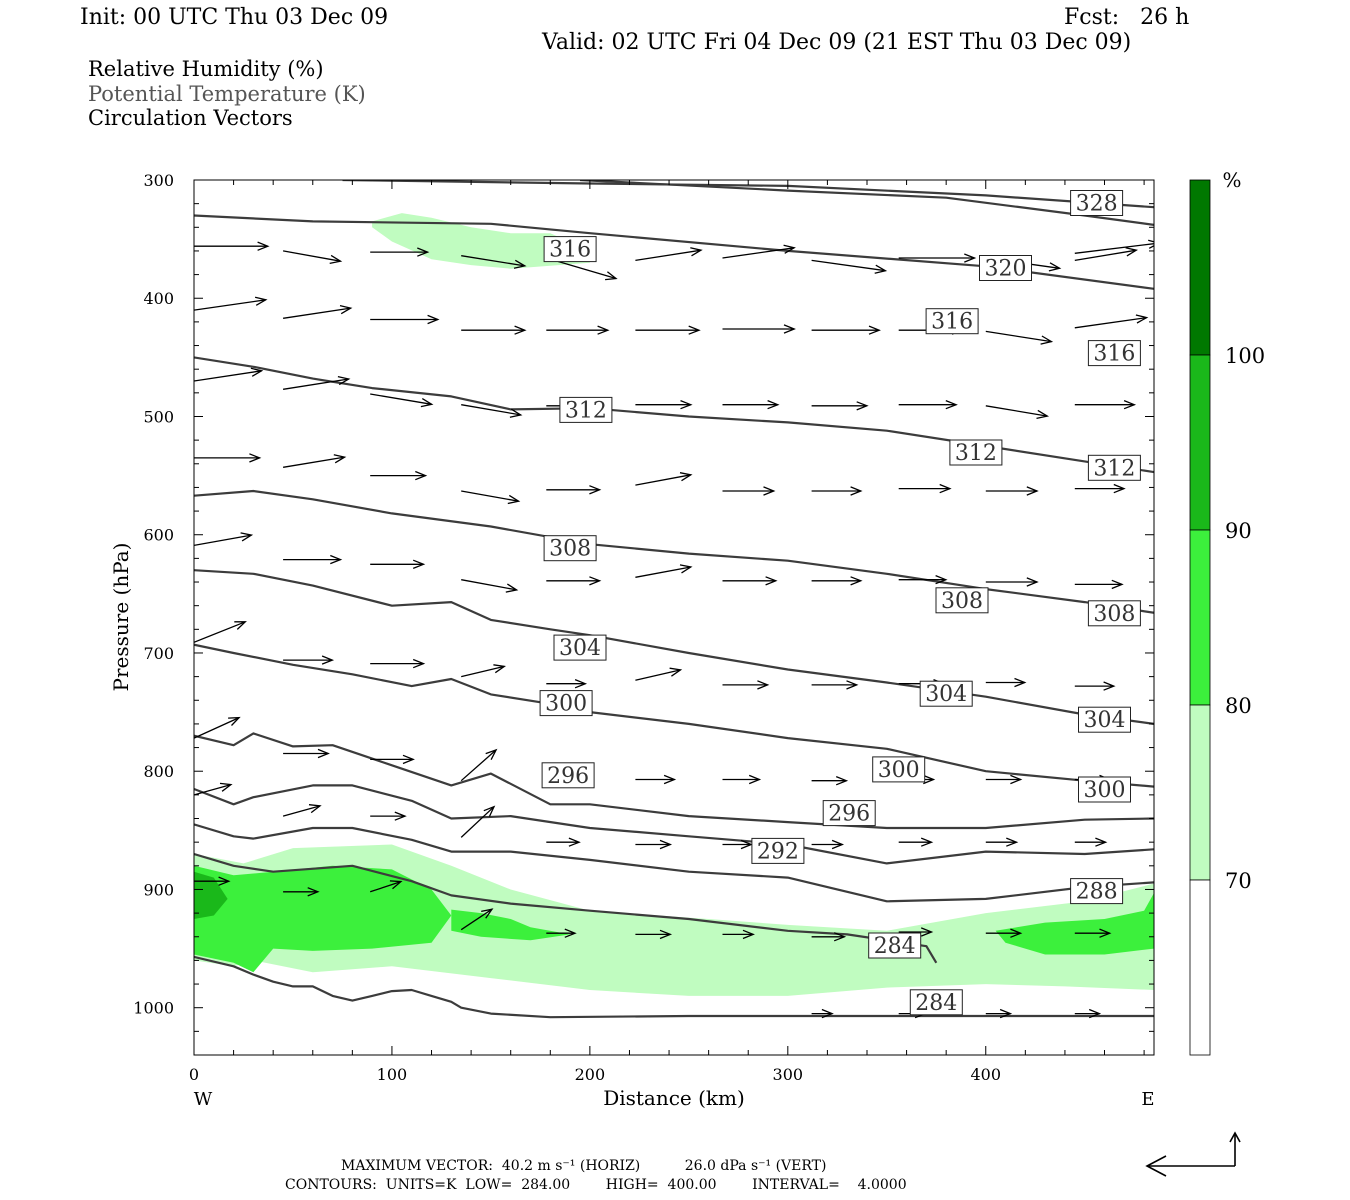  Describe the element at coordinates (1114, 613) in the screenshot. I see `theta-label-308-10: 308` at that location.